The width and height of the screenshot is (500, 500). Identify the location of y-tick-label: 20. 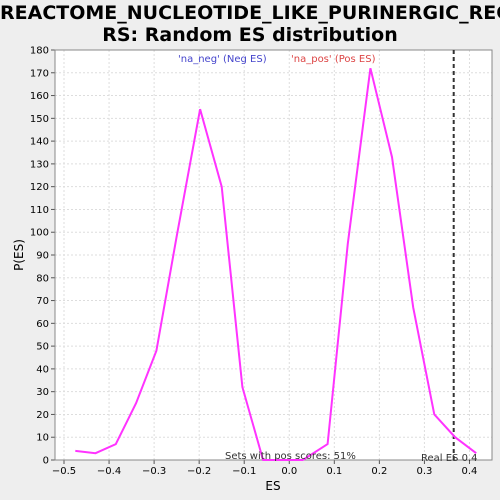
(42, 415).